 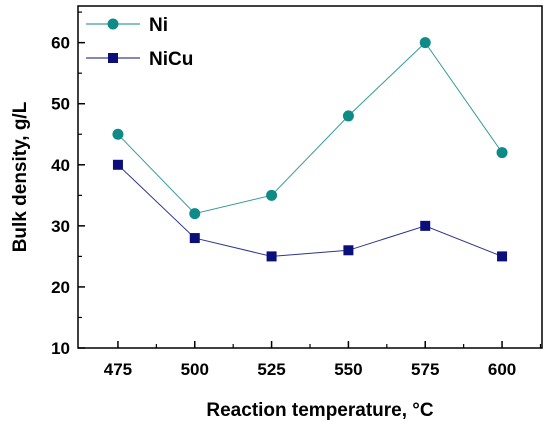 What do you see at coordinates (118, 369) in the screenshot?
I see `x-tick-label: 475` at bounding box center [118, 369].